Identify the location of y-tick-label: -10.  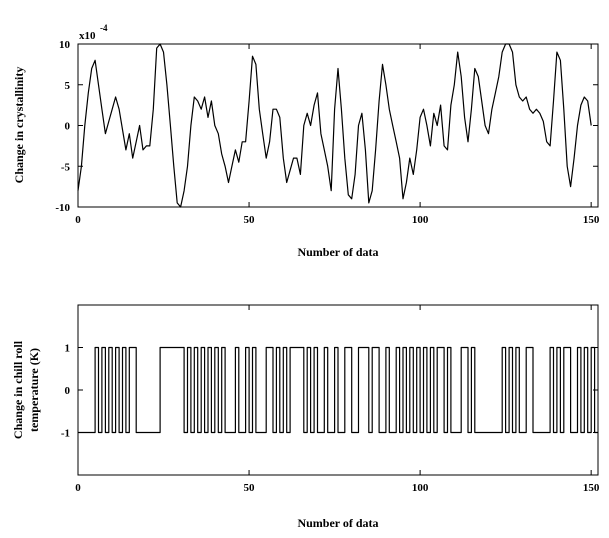
(62, 208).